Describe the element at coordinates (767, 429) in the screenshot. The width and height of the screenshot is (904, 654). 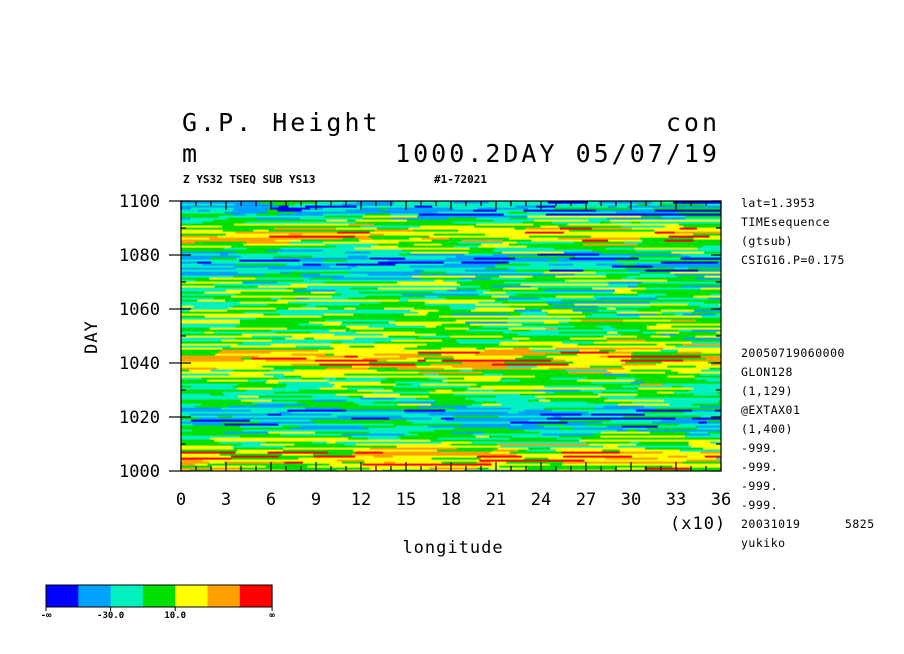
I see `side-info-line: (1,400)` at that location.